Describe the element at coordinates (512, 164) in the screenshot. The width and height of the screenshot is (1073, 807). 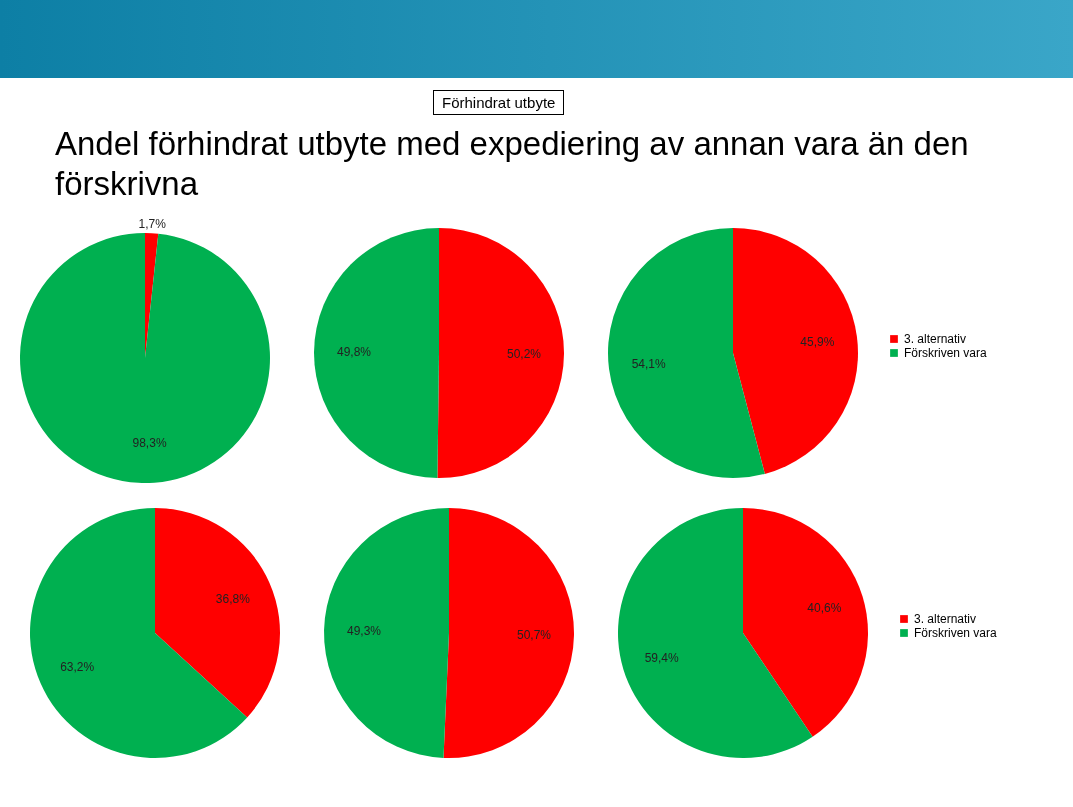
I see `text: Andel förhindrat utbyte med expediering av annan vara än den förskrivna` at that location.